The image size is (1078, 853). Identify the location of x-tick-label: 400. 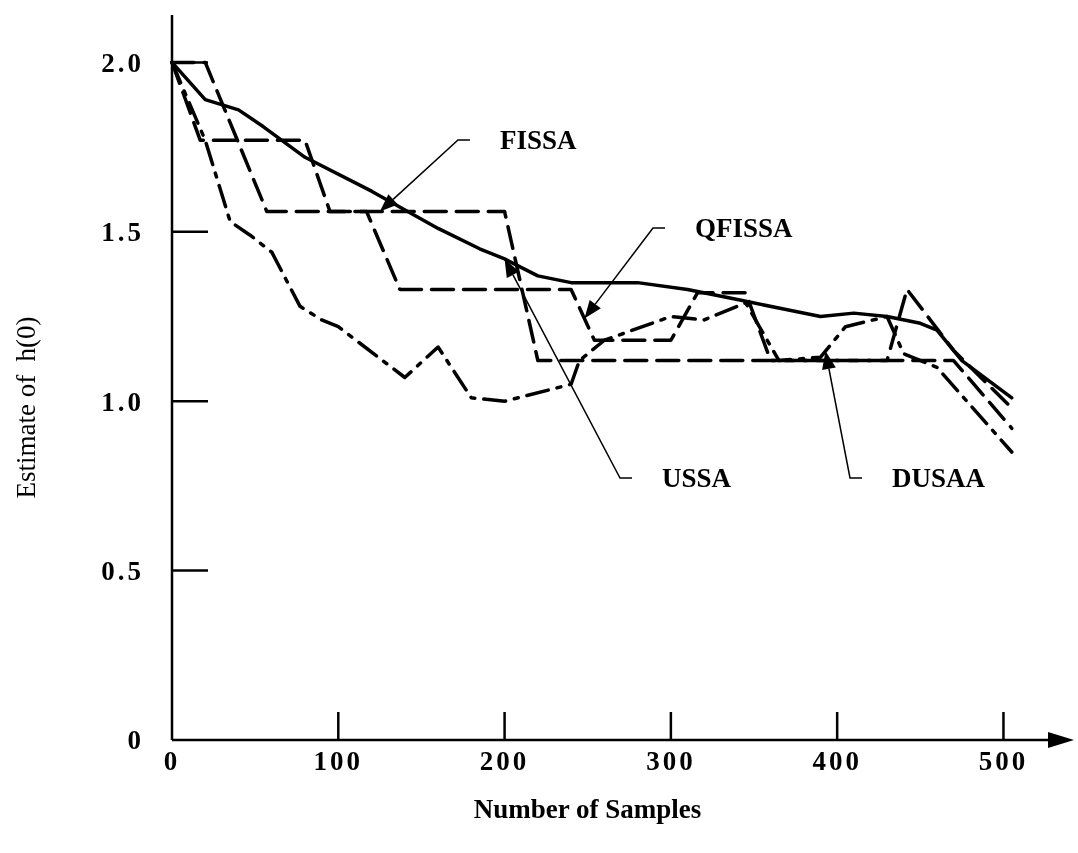
(837, 761).